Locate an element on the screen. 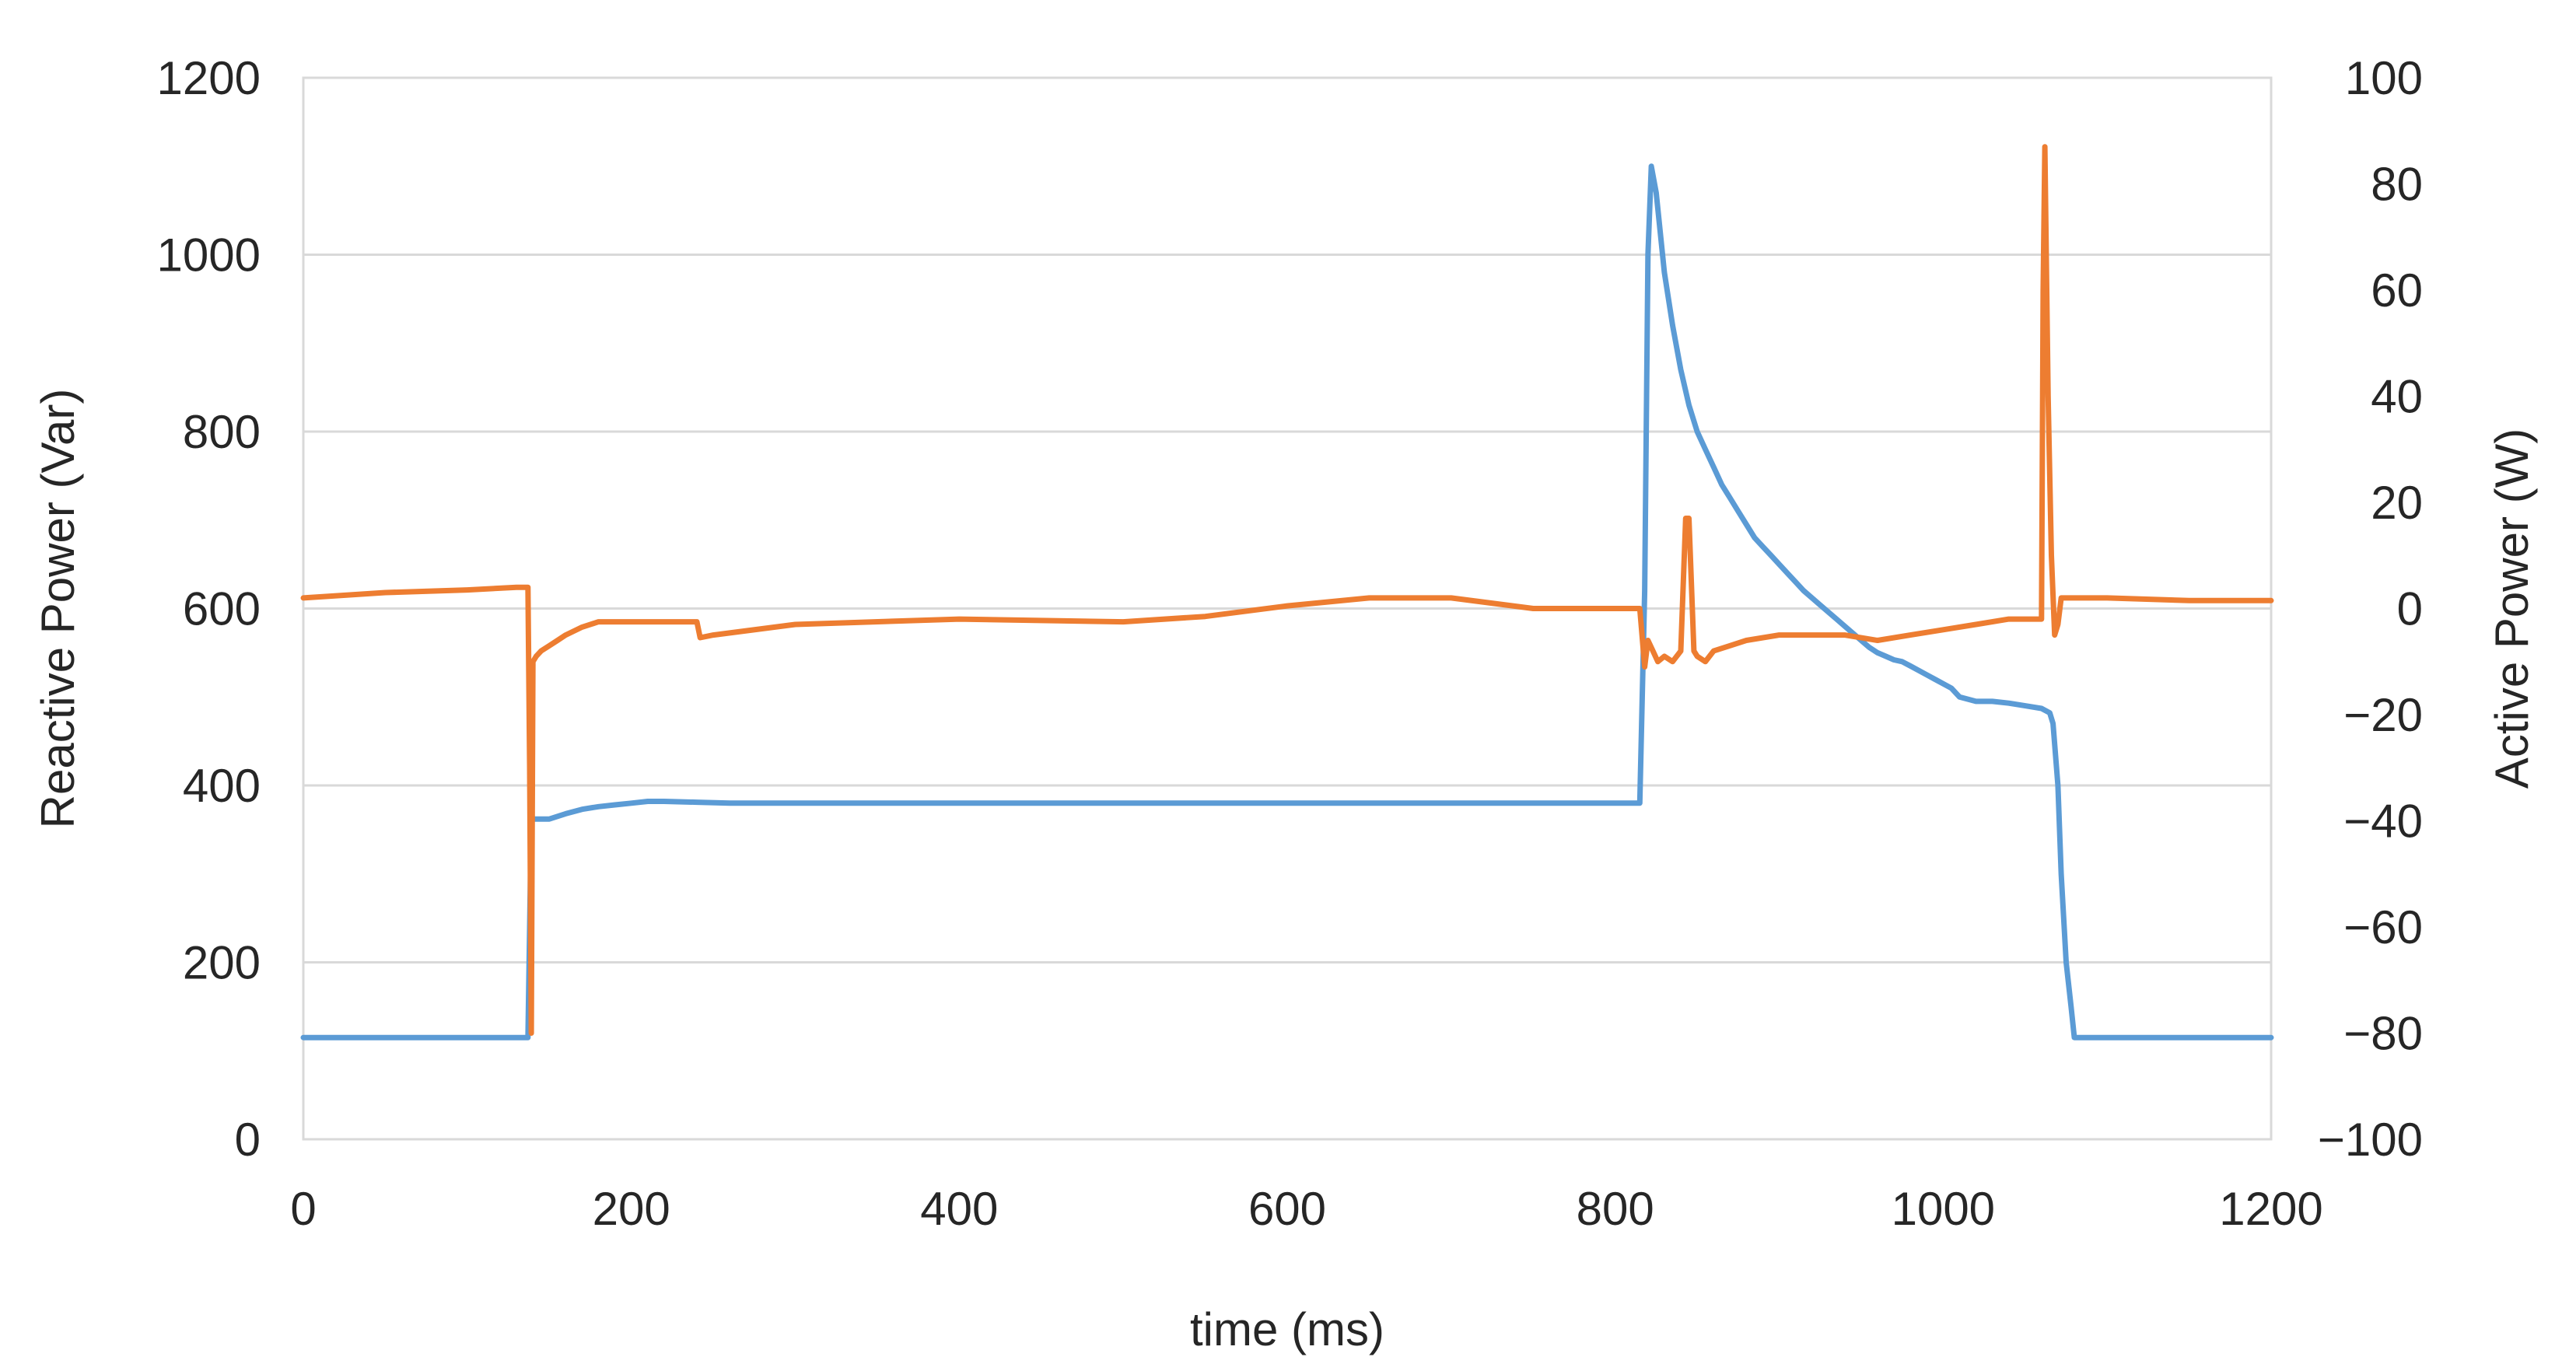 This screenshot has width=2576, height=1371. y-left-tick-label: 0 is located at coordinates (248, 1140).